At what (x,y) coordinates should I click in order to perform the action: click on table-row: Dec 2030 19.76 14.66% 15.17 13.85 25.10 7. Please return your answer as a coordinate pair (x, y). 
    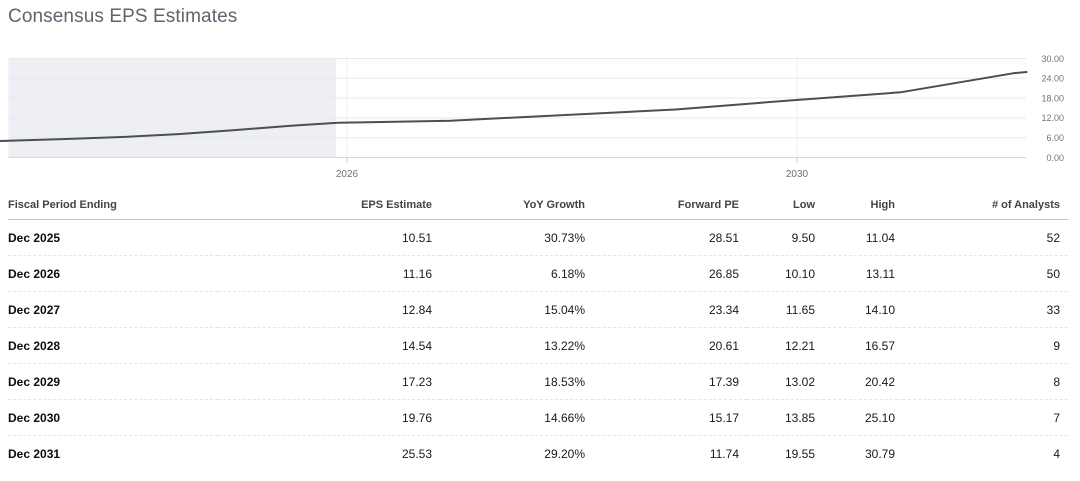
    Looking at the image, I should click on (538, 417).